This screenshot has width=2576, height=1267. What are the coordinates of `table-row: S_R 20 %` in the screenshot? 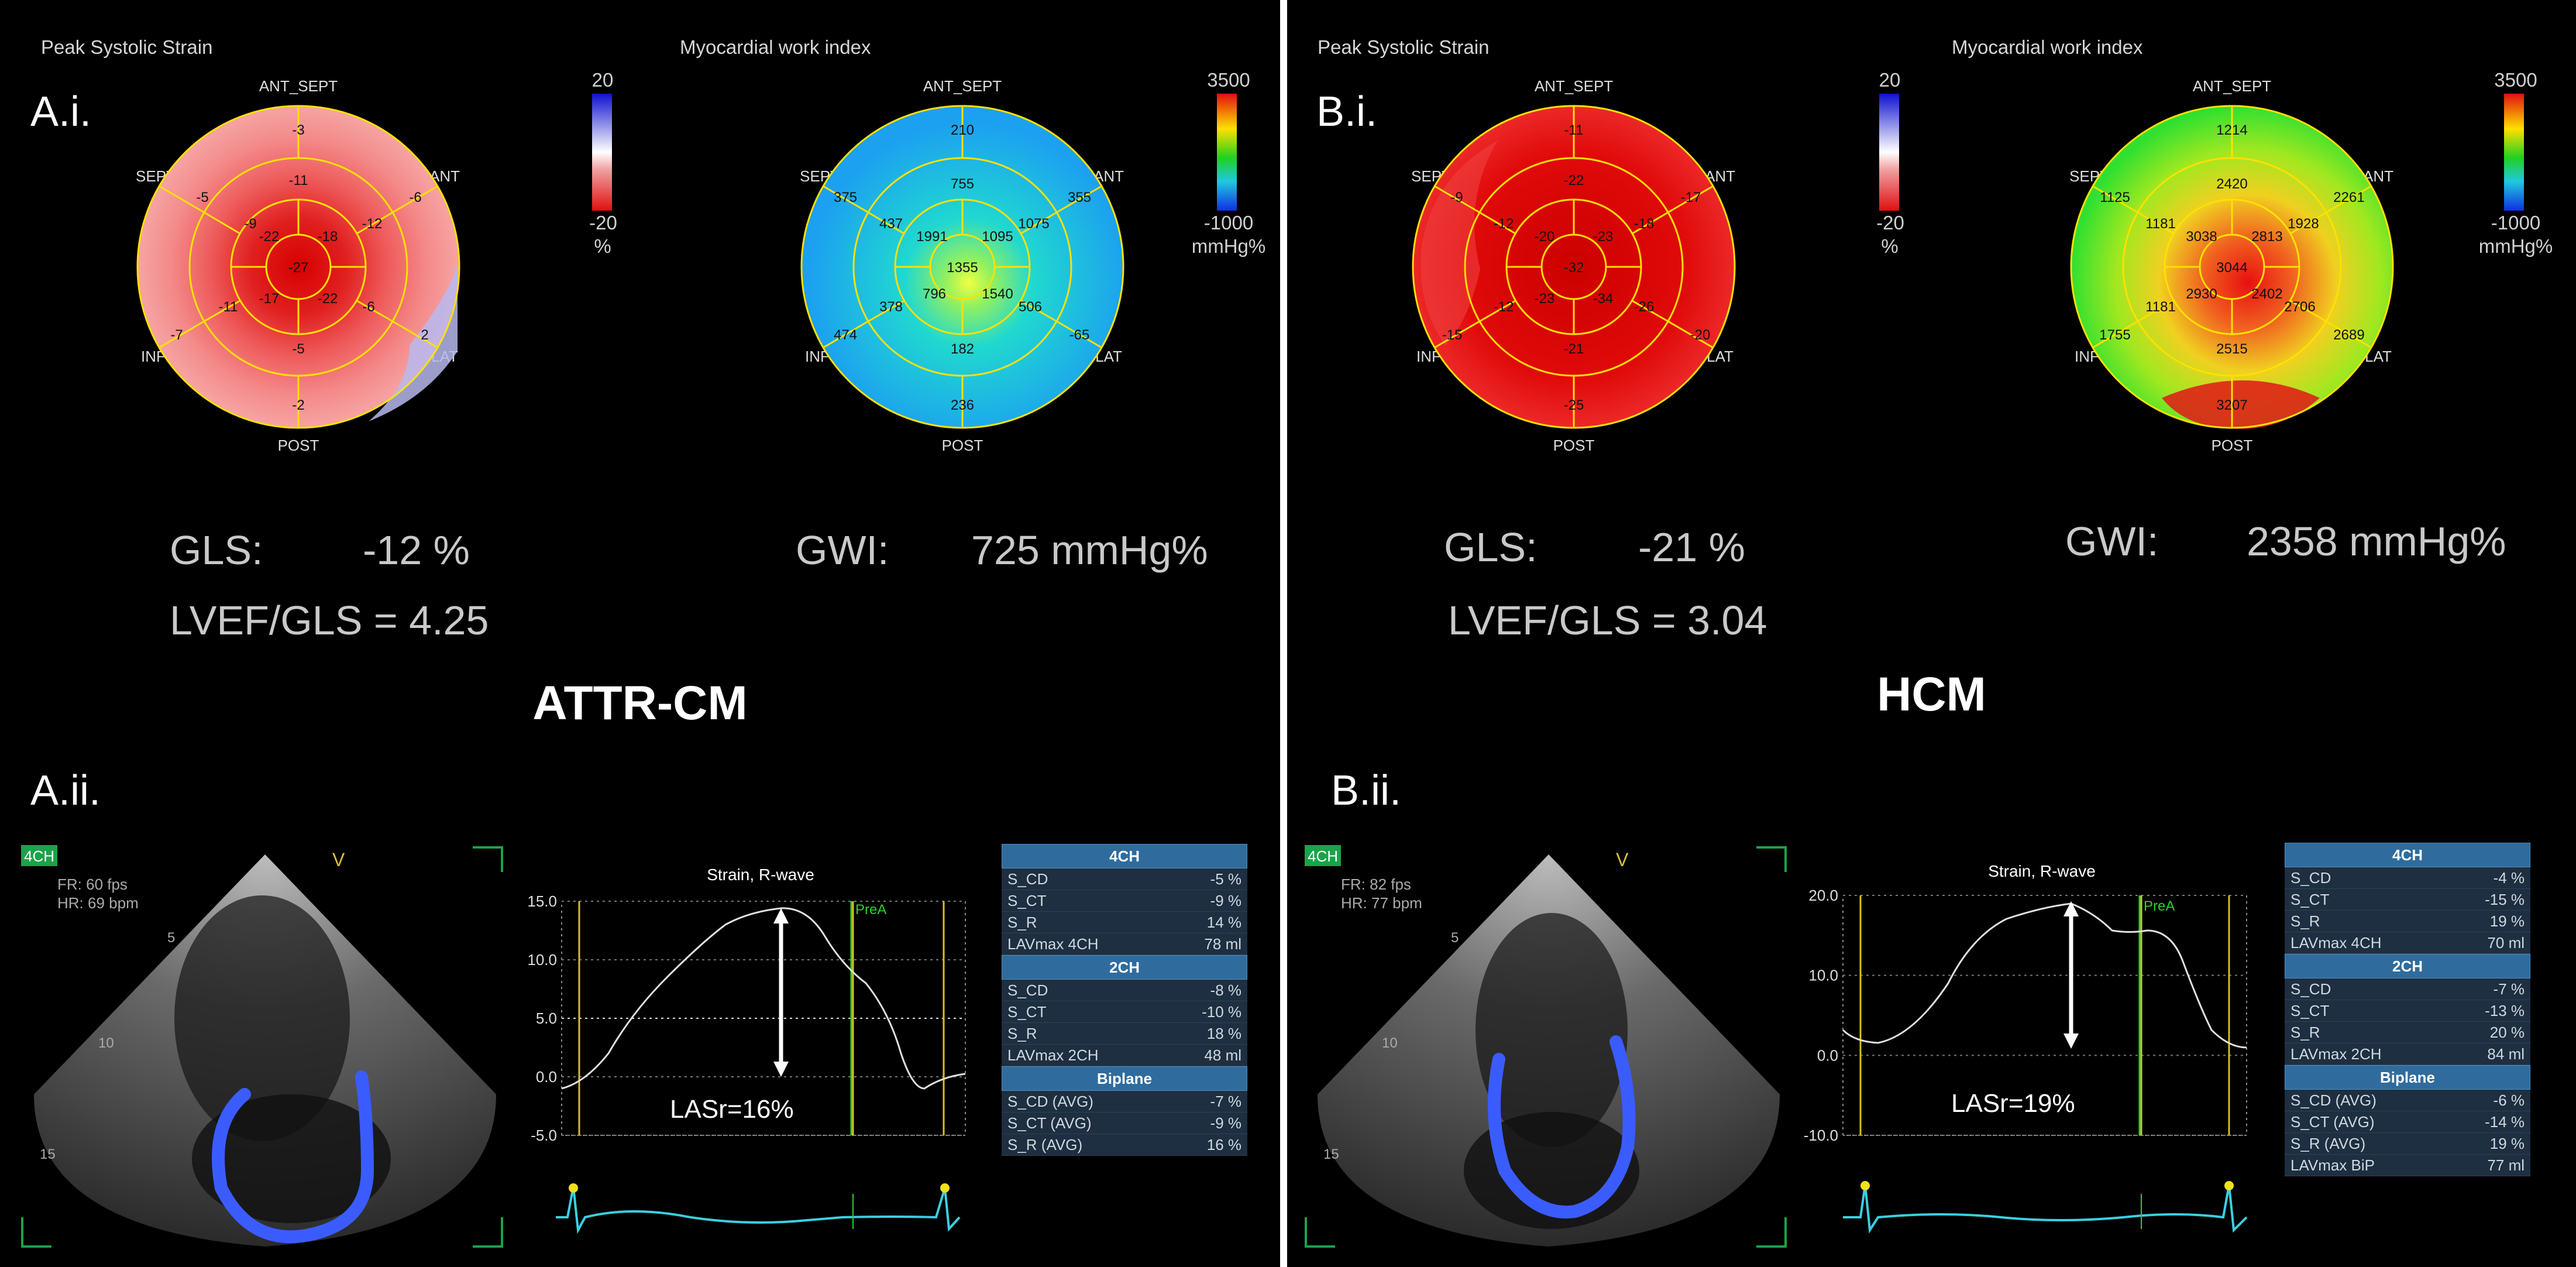 It's located at (2407, 1032).